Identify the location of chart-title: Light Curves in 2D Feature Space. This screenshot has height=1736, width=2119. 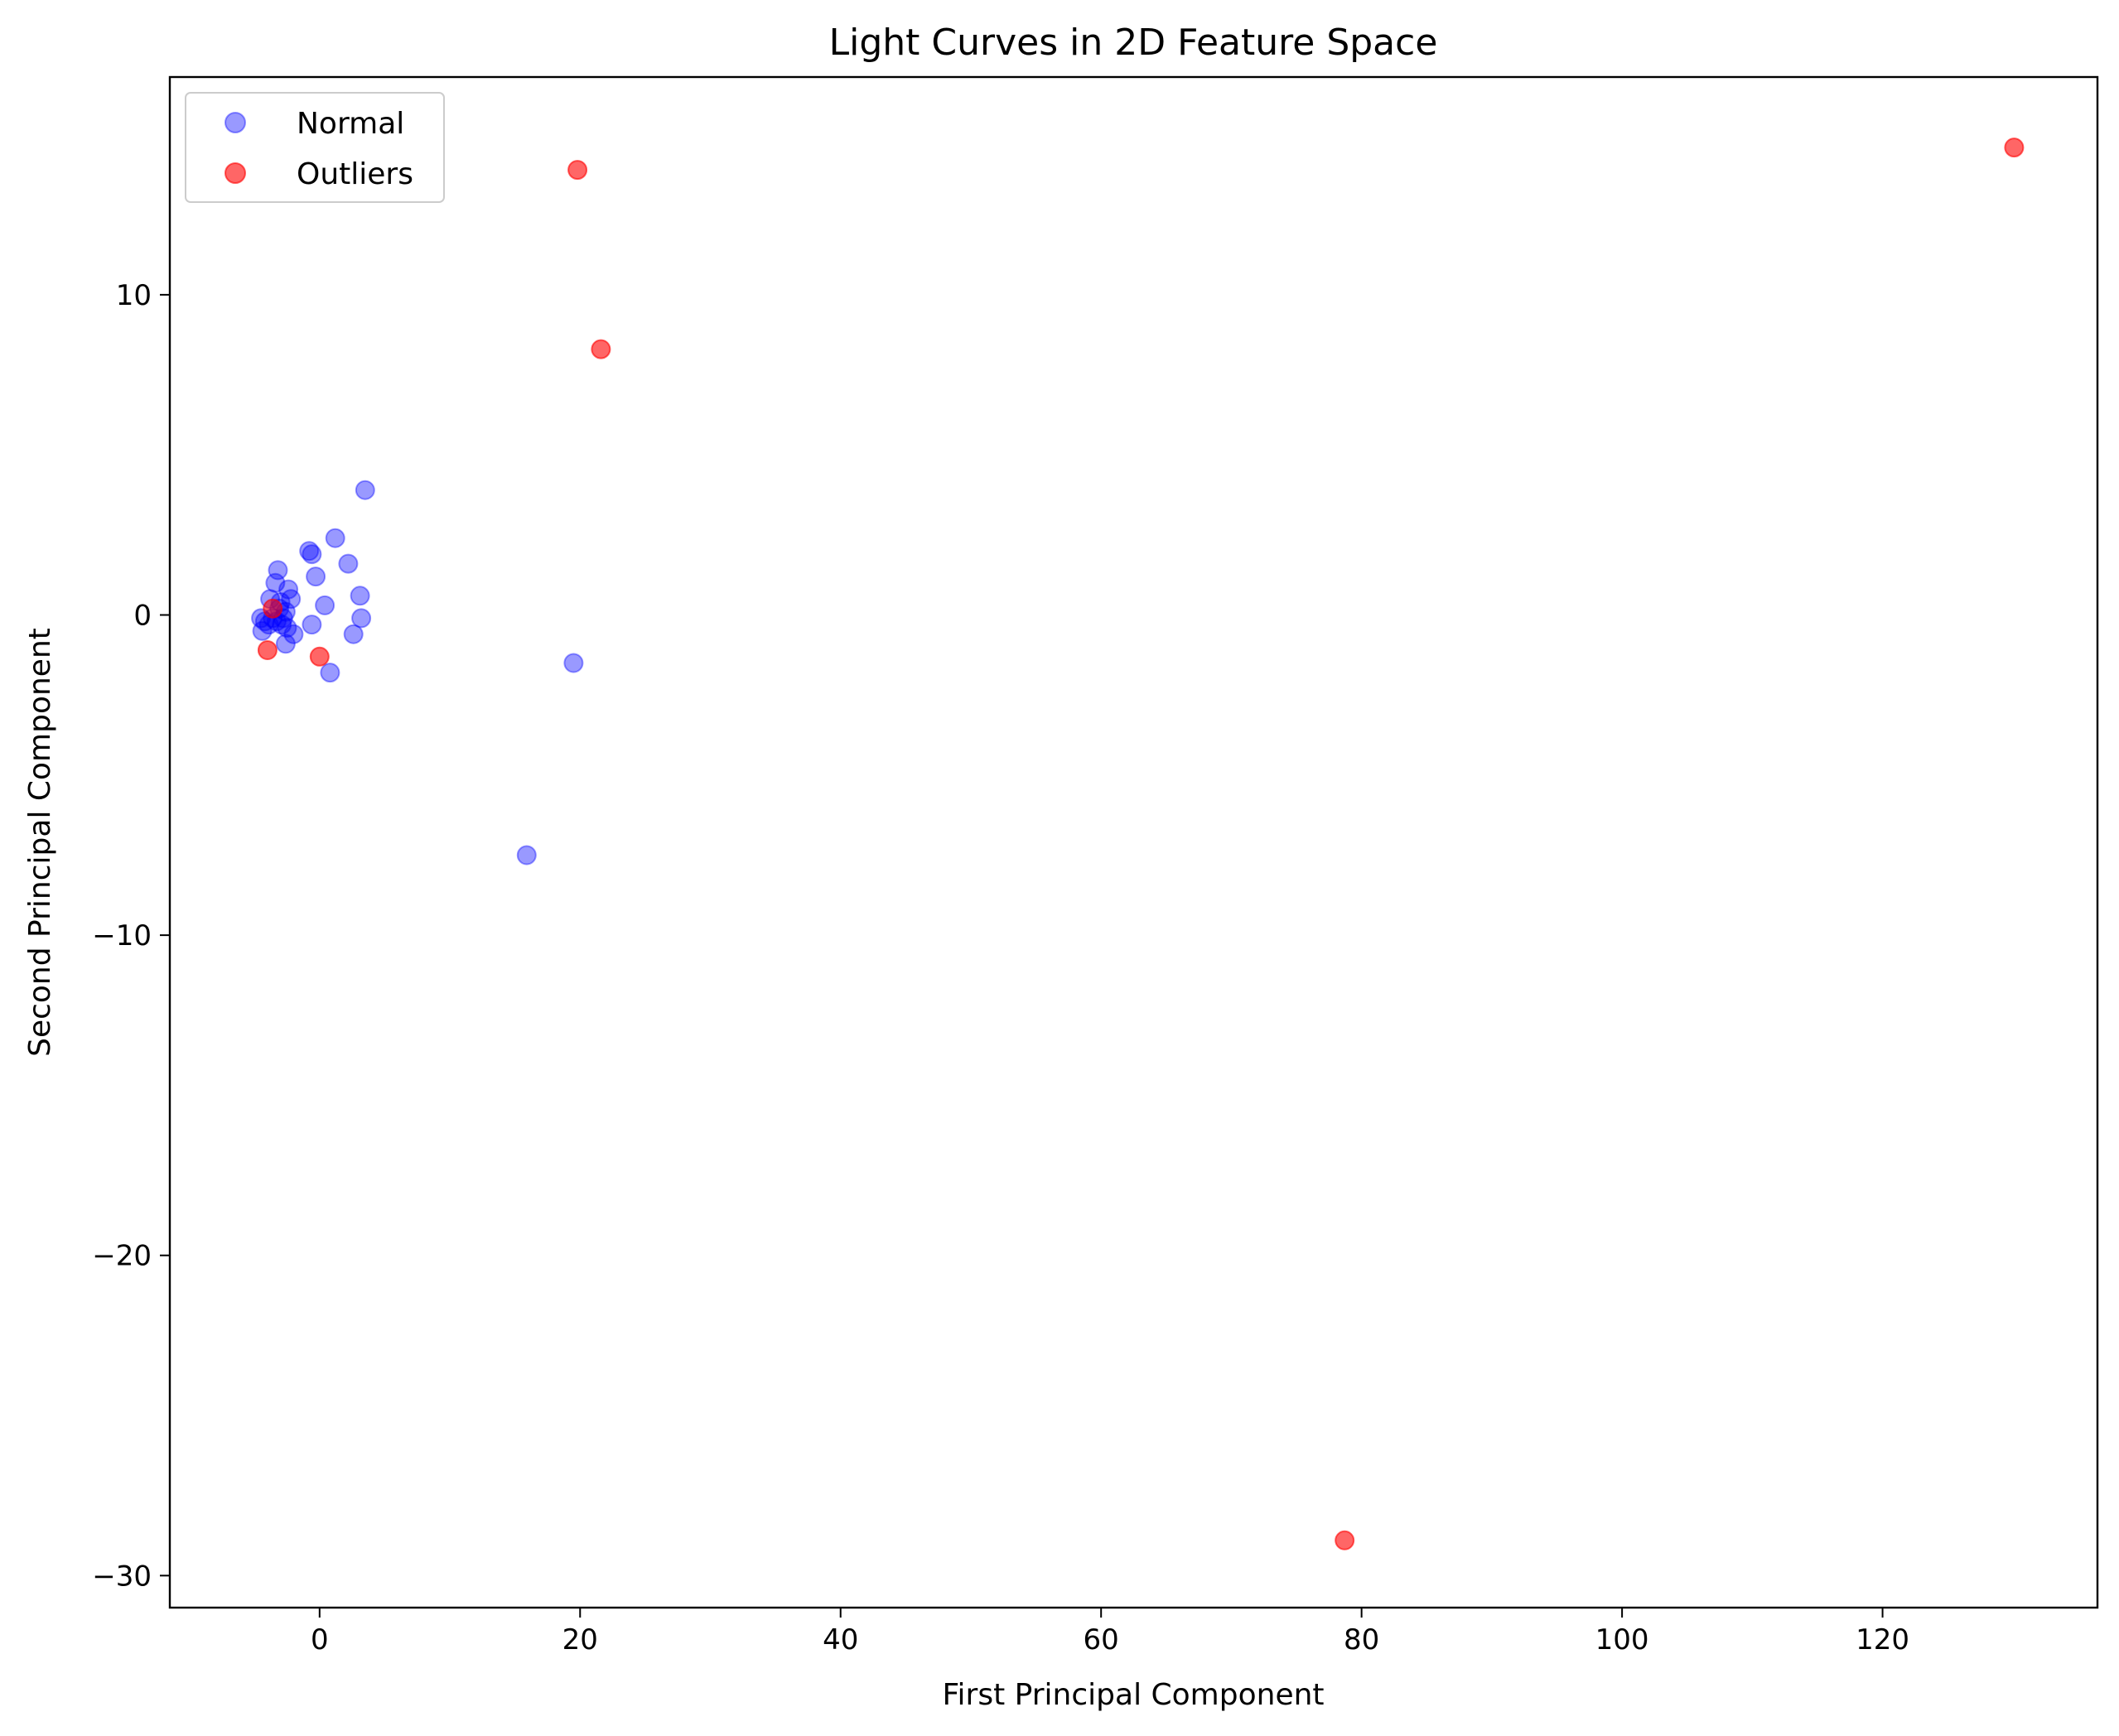
(1133, 43).